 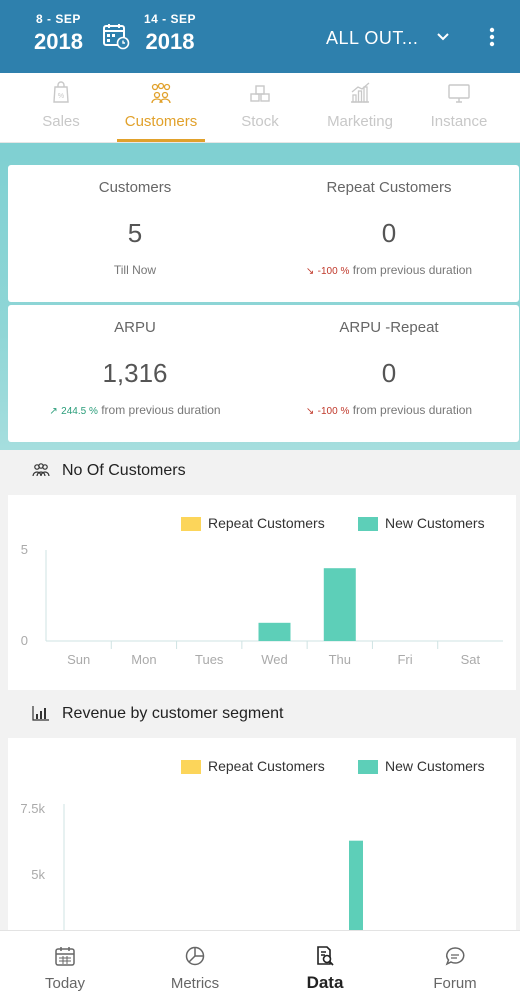 What do you see at coordinates (435, 523) in the screenshot?
I see `legend-label-new: New Customers` at bounding box center [435, 523].